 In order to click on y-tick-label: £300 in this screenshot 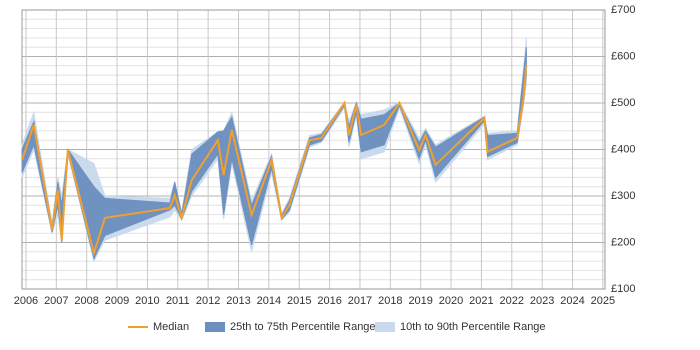, I will do `click(623, 196)`.